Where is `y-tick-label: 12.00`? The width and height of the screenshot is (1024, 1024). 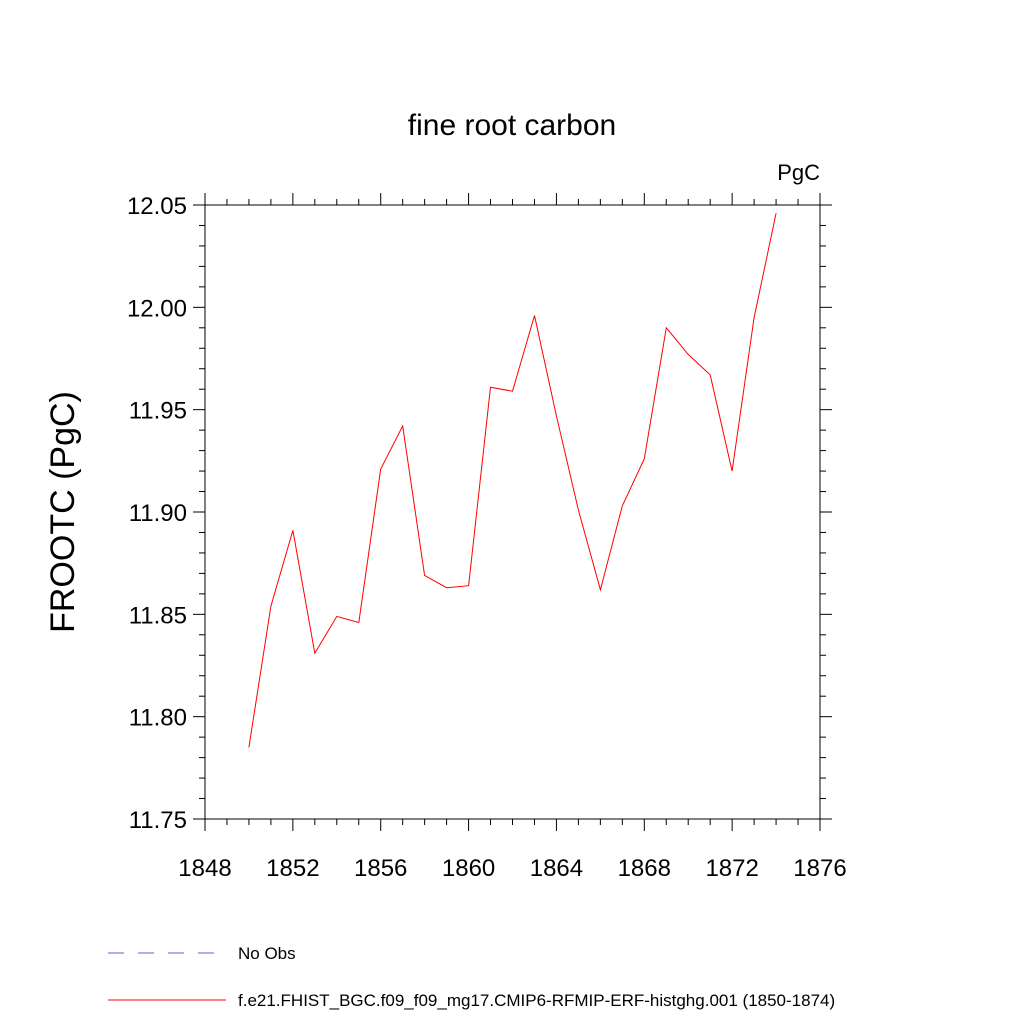 y-tick-label: 12.00 is located at coordinates (157, 308).